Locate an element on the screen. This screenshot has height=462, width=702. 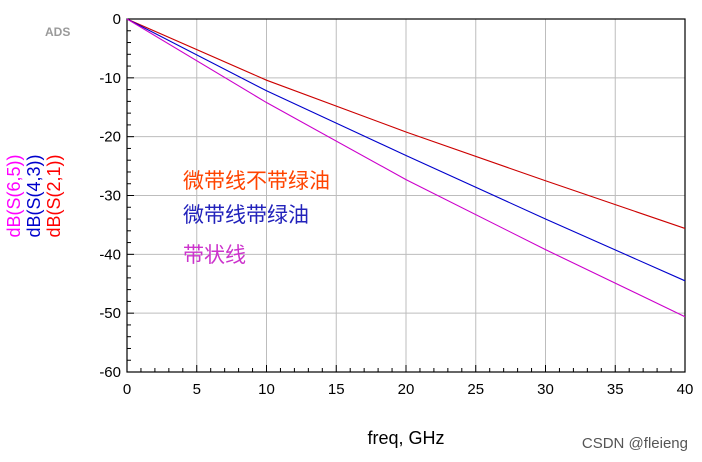
y-tick-label: -40 is located at coordinates (110, 254).